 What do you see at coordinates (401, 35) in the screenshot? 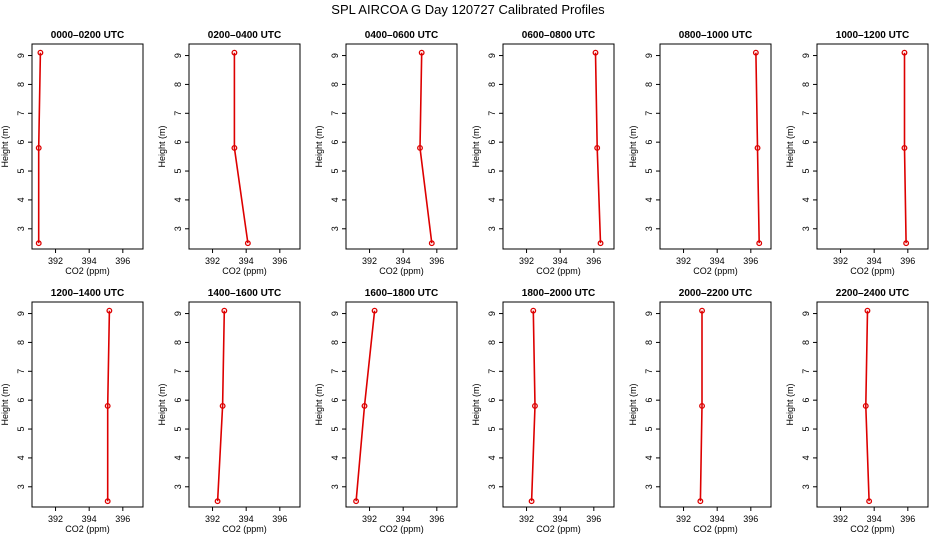
I see `panel-title: 0400–0600 UTC` at bounding box center [401, 35].